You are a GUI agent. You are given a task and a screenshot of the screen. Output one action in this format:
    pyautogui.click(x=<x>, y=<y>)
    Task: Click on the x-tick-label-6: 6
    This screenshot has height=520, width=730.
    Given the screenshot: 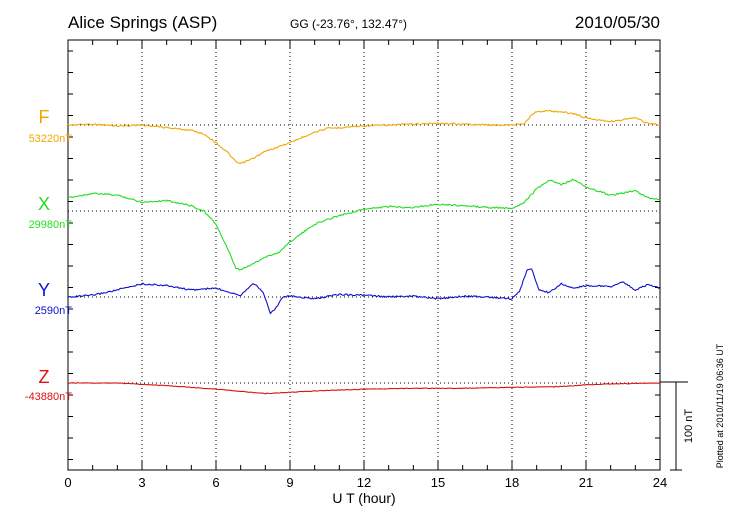 What is the action you would take?
    pyautogui.click(x=215, y=482)
    